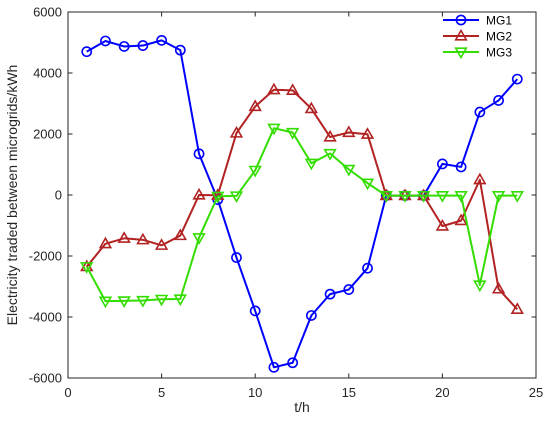  I want to click on legend-marker-mg3, so click(461, 53).